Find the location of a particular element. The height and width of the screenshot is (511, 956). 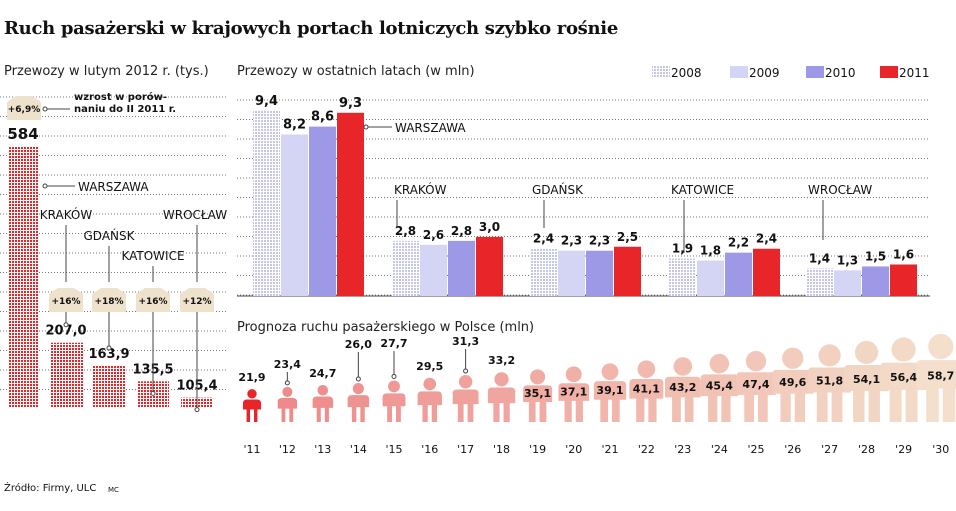

value-label: 51,8 is located at coordinates (829, 381).